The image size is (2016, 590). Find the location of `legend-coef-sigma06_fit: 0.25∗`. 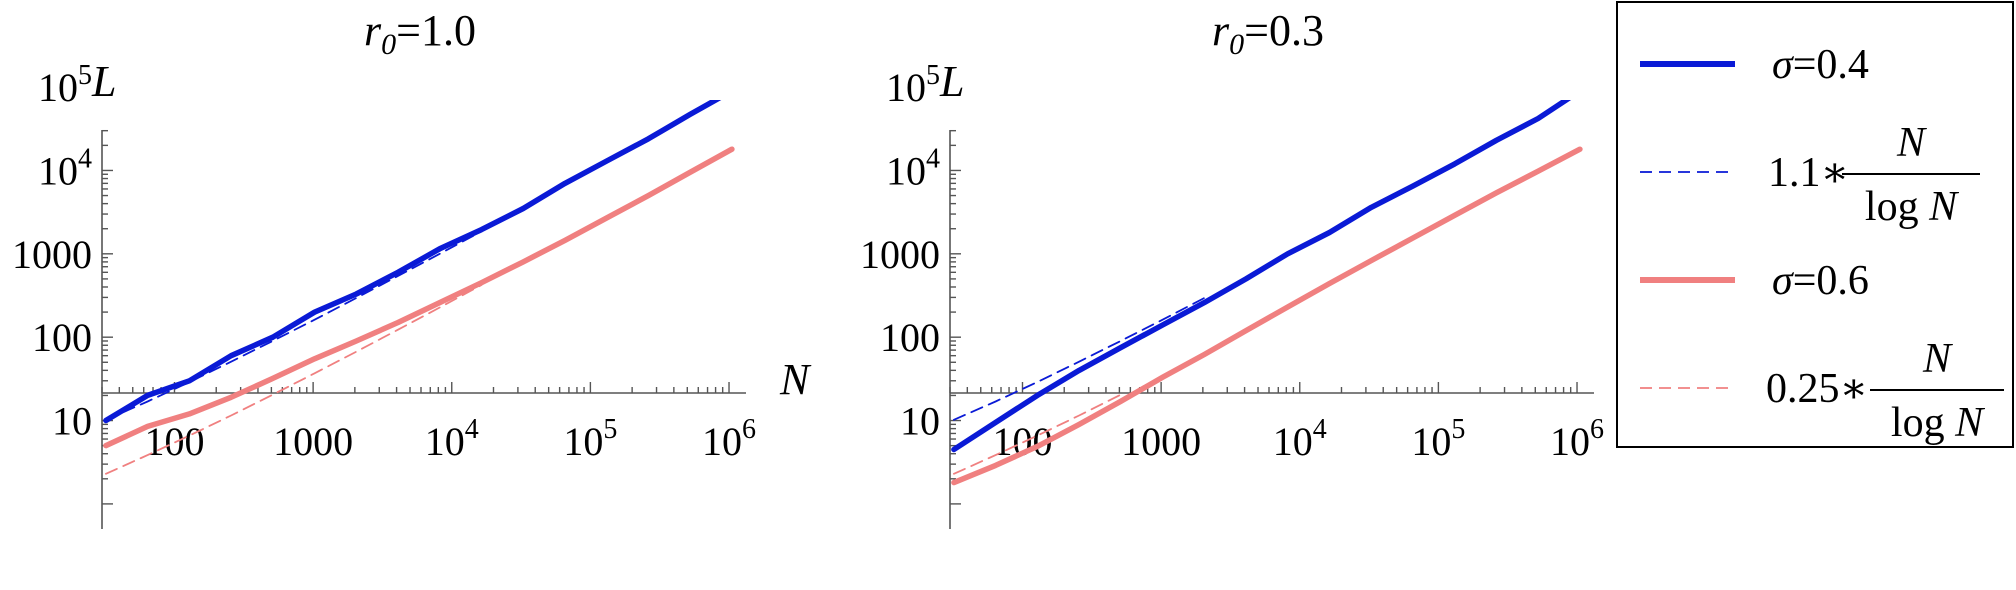

legend-coef-sigma06_fit: 0.25∗ is located at coordinates (1817, 389).